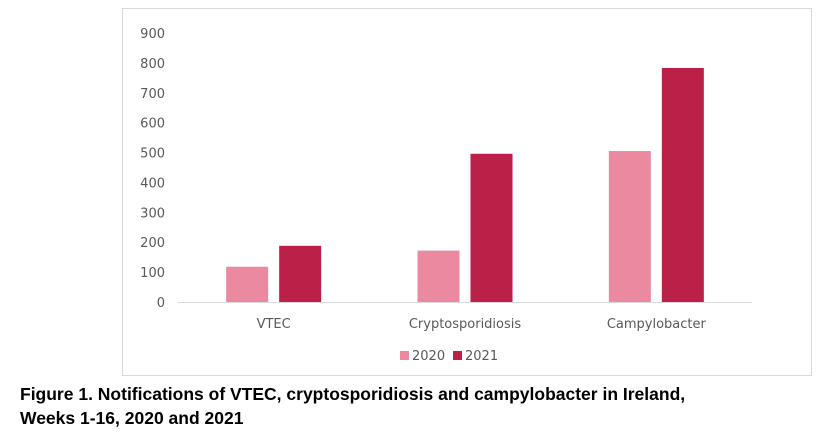  I want to click on y-tick-label: 100, so click(152, 273).